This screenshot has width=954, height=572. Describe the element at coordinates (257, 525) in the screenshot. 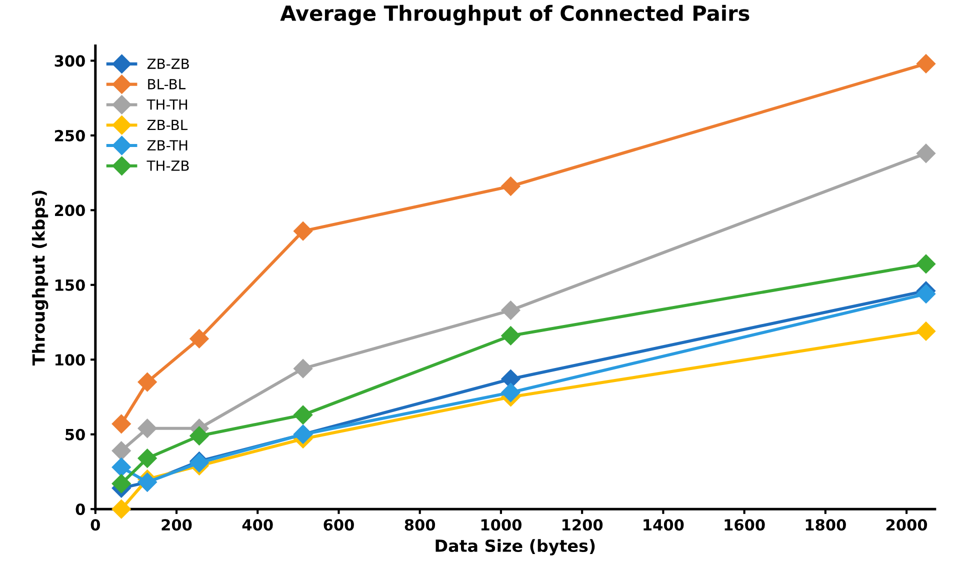

I see `x-tick-label: 400` at that location.